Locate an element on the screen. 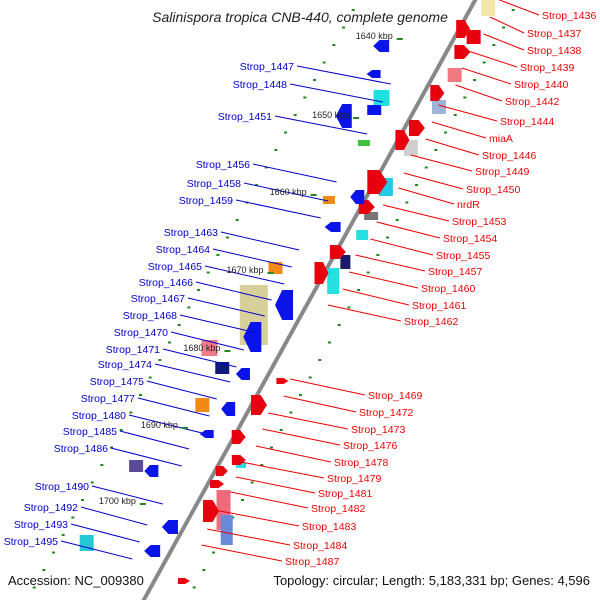  right-gene-label: Strop_1449 is located at coordinates (502, 172).